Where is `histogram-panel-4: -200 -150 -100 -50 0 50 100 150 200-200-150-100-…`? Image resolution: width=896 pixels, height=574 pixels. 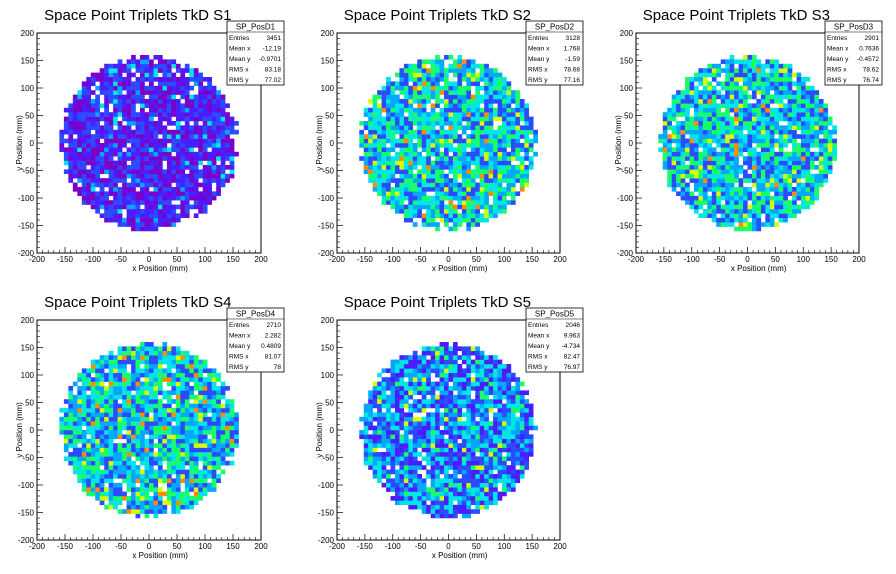
histogram-panel-4: -200 -150 -100 -50 0 50 100 150 200-200-150-100-… is located at coordinates (150, 427).